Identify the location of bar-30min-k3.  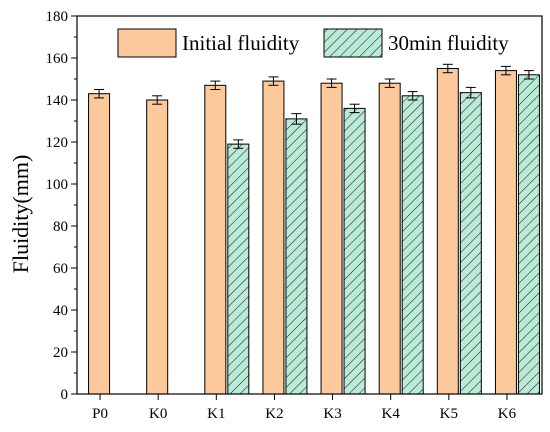
(354, 251).